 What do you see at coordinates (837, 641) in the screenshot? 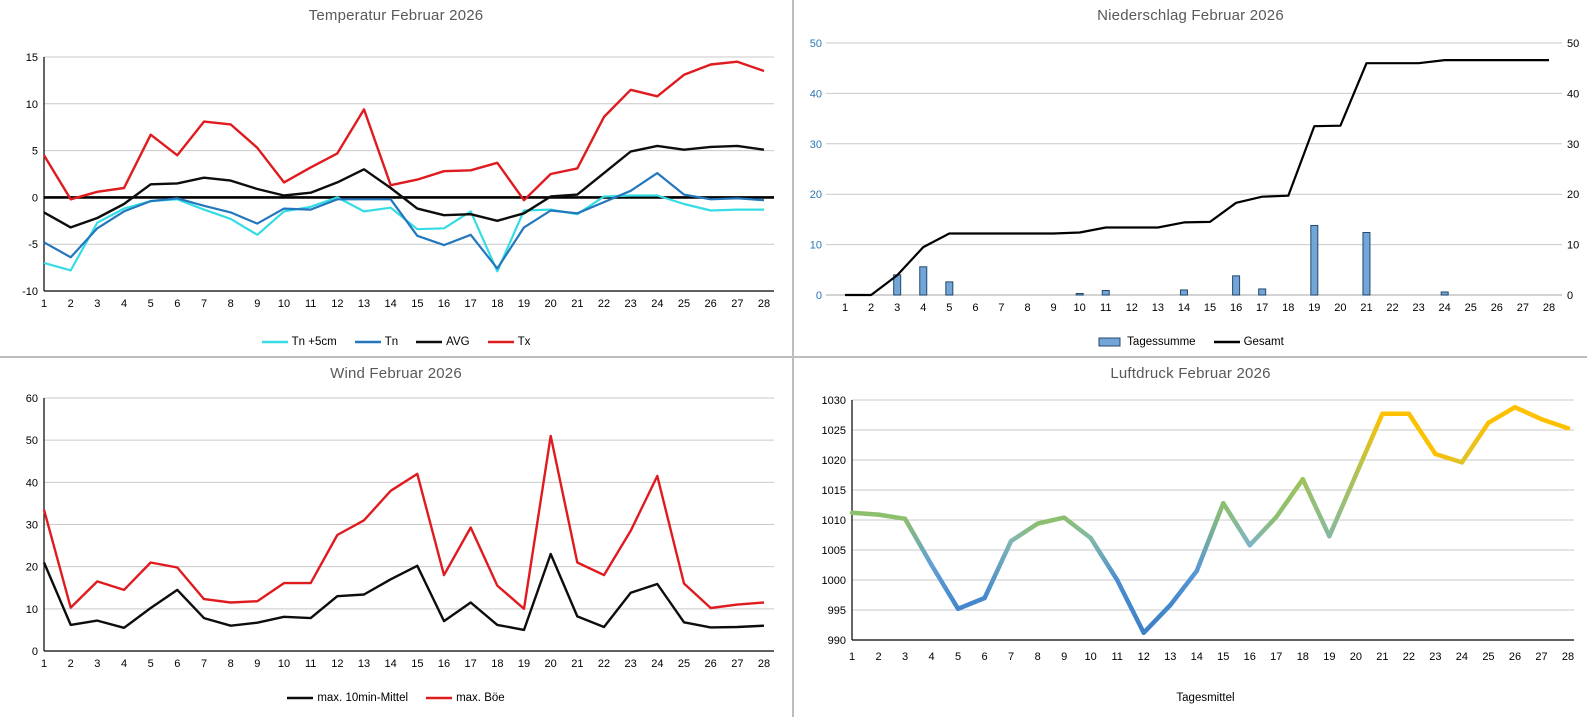
I see `svg-text: 990` at bounding box center [837, 641].